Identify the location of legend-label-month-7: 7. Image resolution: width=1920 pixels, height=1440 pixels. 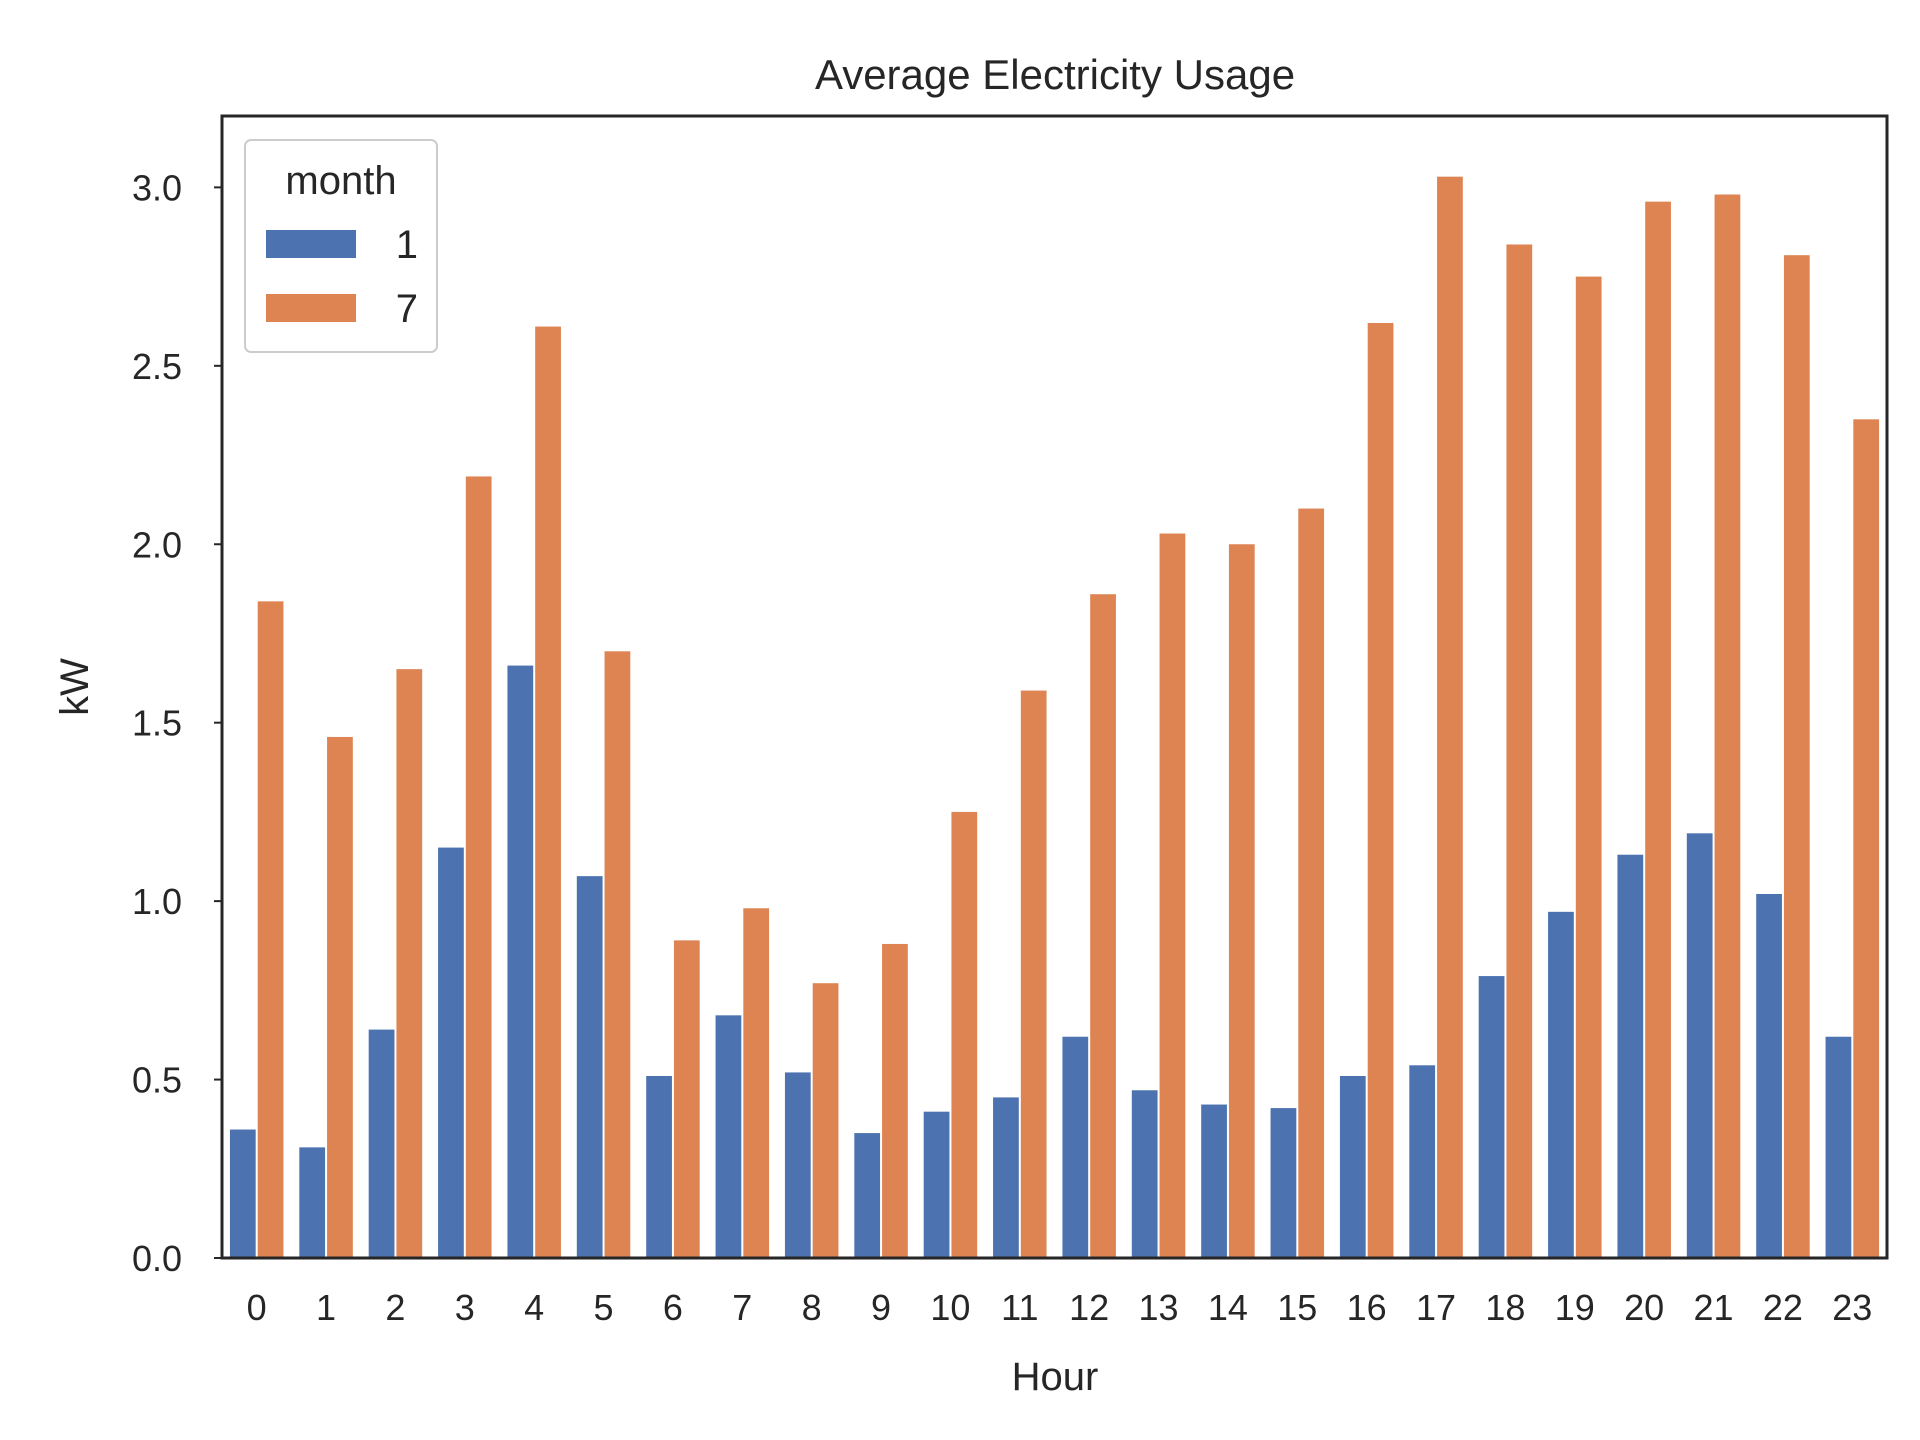
(407, 309).